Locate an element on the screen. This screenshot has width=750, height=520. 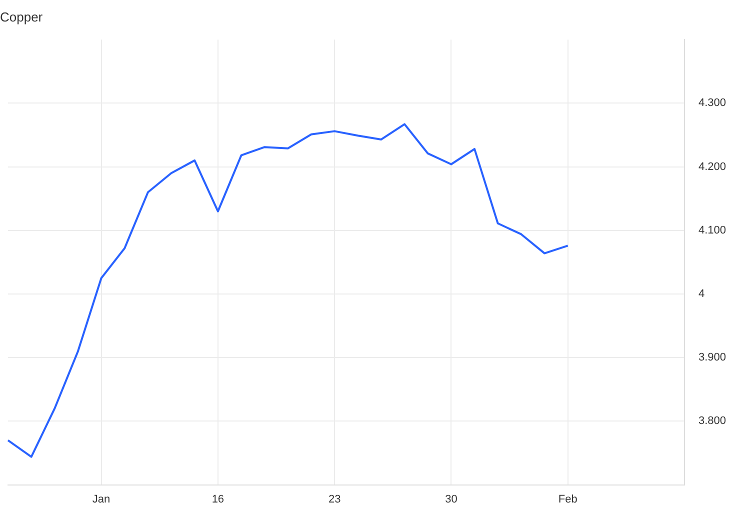
y-tick-label: 4.100 is located at coordinates (712, 230).